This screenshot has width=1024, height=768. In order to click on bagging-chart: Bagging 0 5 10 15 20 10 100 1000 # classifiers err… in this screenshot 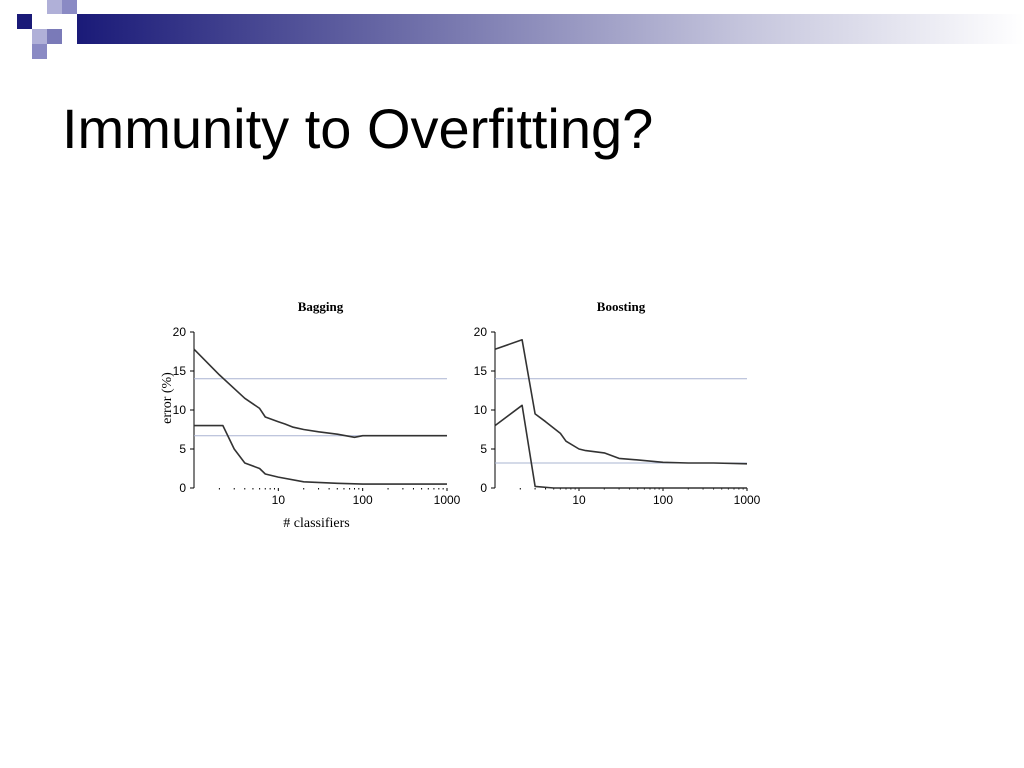, I will do `click(310, 415)`.